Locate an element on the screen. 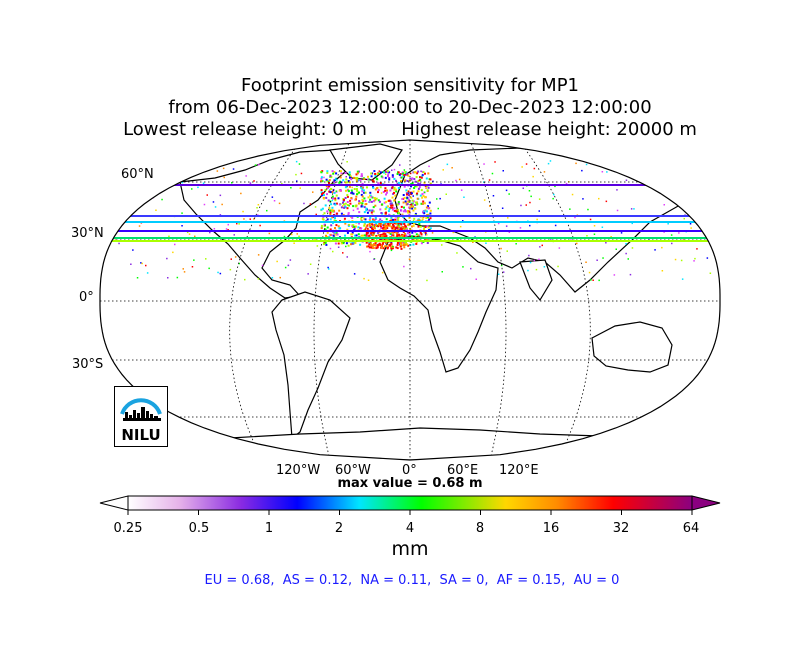 The height and width of the screenshot is (650, 800). south-america-outline is located at coordinates (311, 365).